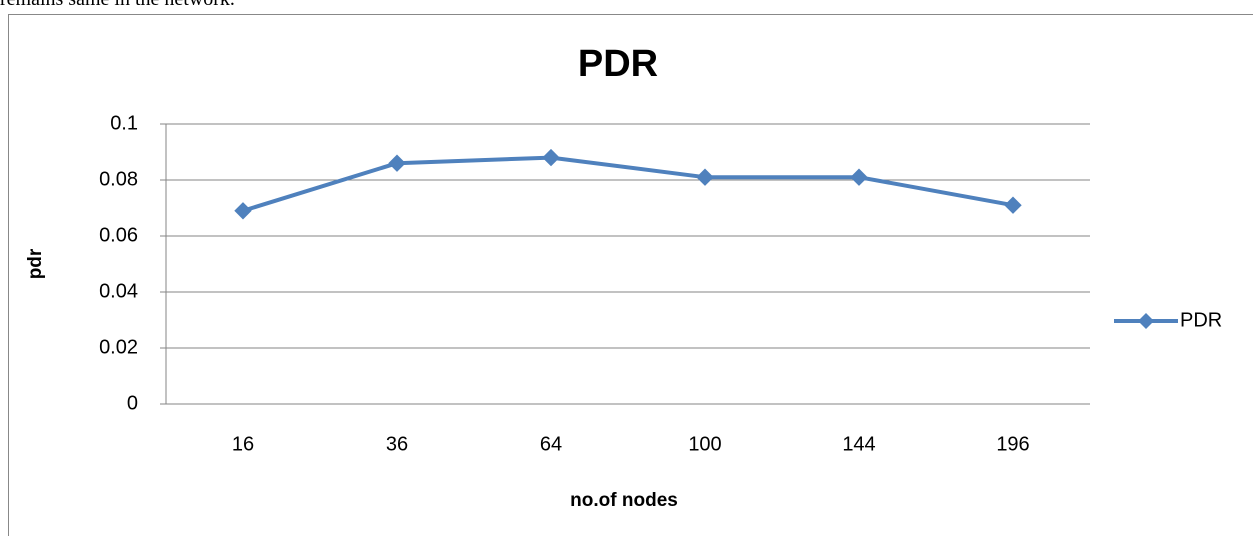 Image resolution: width=1253 pixels, height=536 pixels. Describe the element at coordinates (35, 263) in the screenshot. I see `y-axis-label: pdr` at that location.